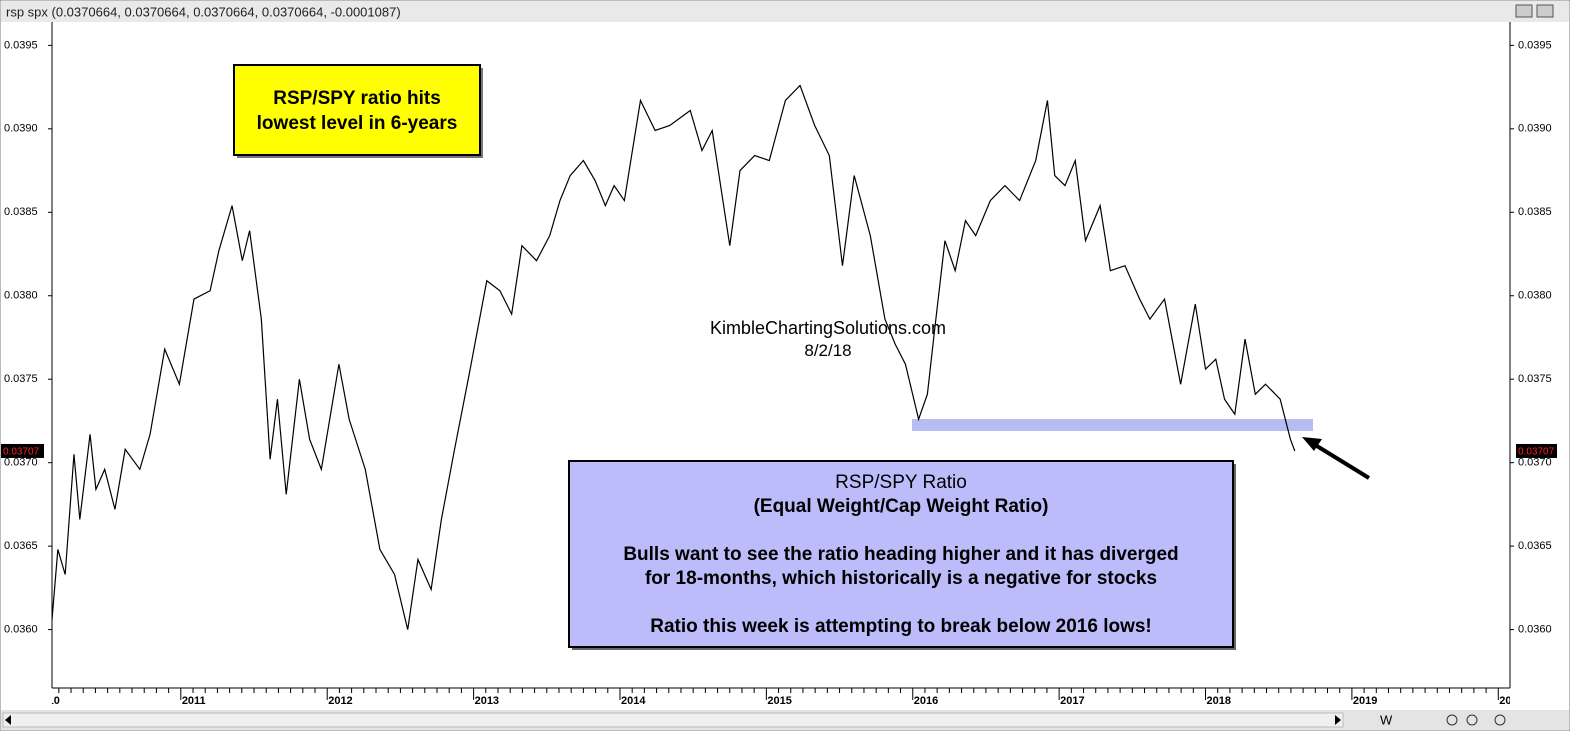 This screenshot has height=731, width=1570. I want to click on watermark-date: 8/2/18, so click(827, 350).